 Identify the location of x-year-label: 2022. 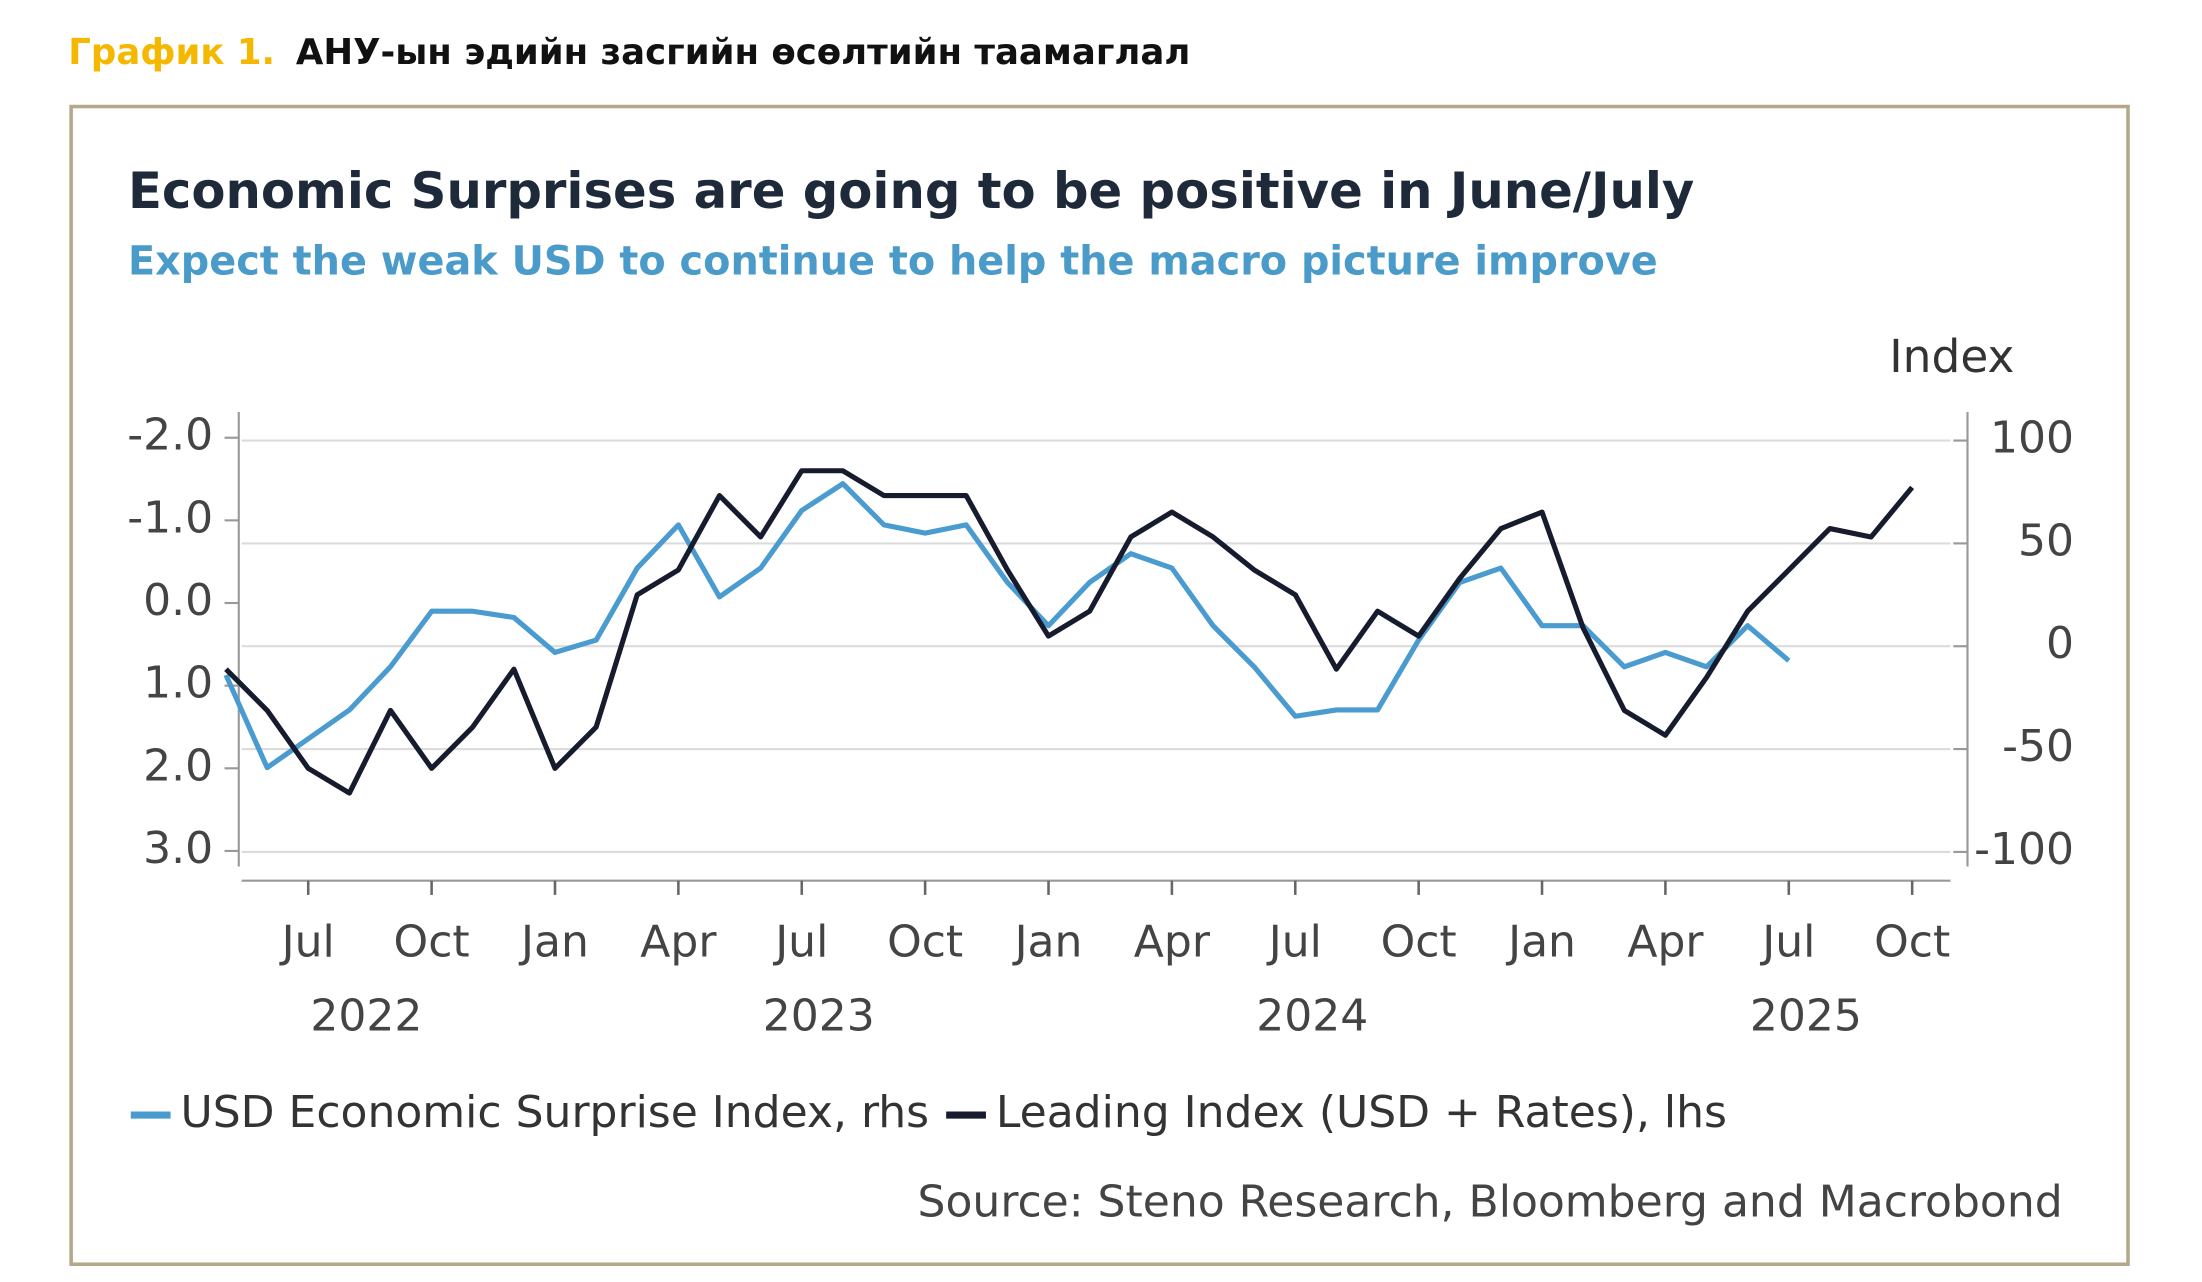
(366, 1015).